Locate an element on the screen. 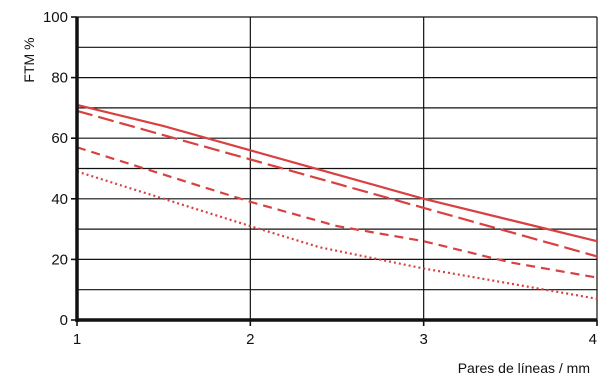 This screenshot has width=602, height=381. y-tick-label: 100 is located at coordinates (55, 17).